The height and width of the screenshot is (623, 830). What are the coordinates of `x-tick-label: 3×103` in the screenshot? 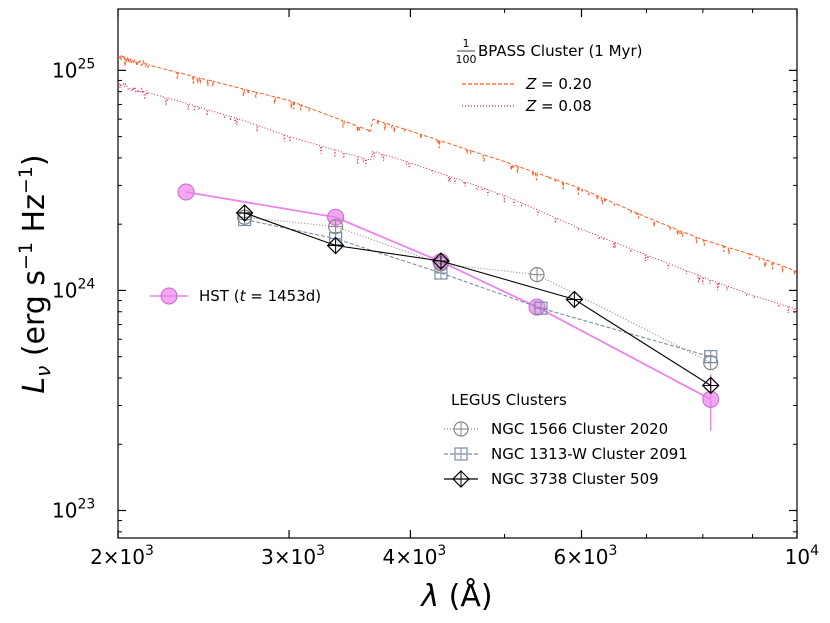 It's located at (293, 556).